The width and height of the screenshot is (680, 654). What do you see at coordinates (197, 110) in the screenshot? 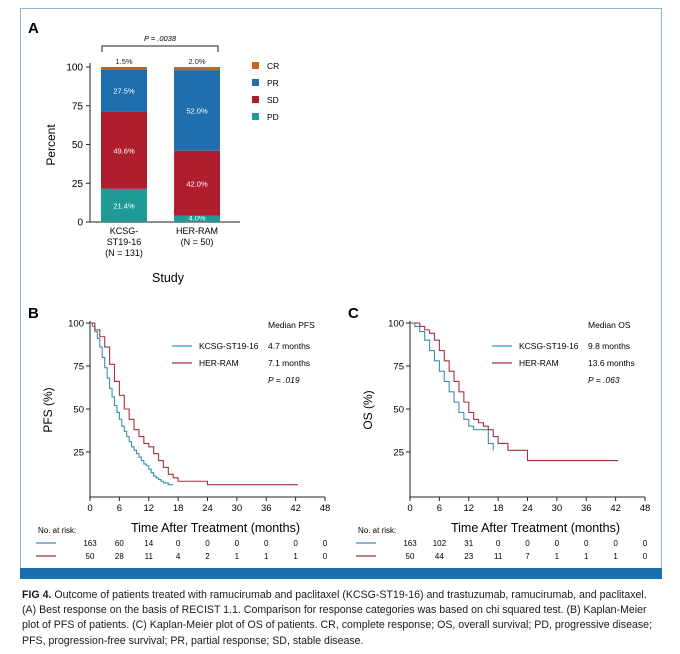
I see `bar-segment-pr` at bounding box center [197, 110].